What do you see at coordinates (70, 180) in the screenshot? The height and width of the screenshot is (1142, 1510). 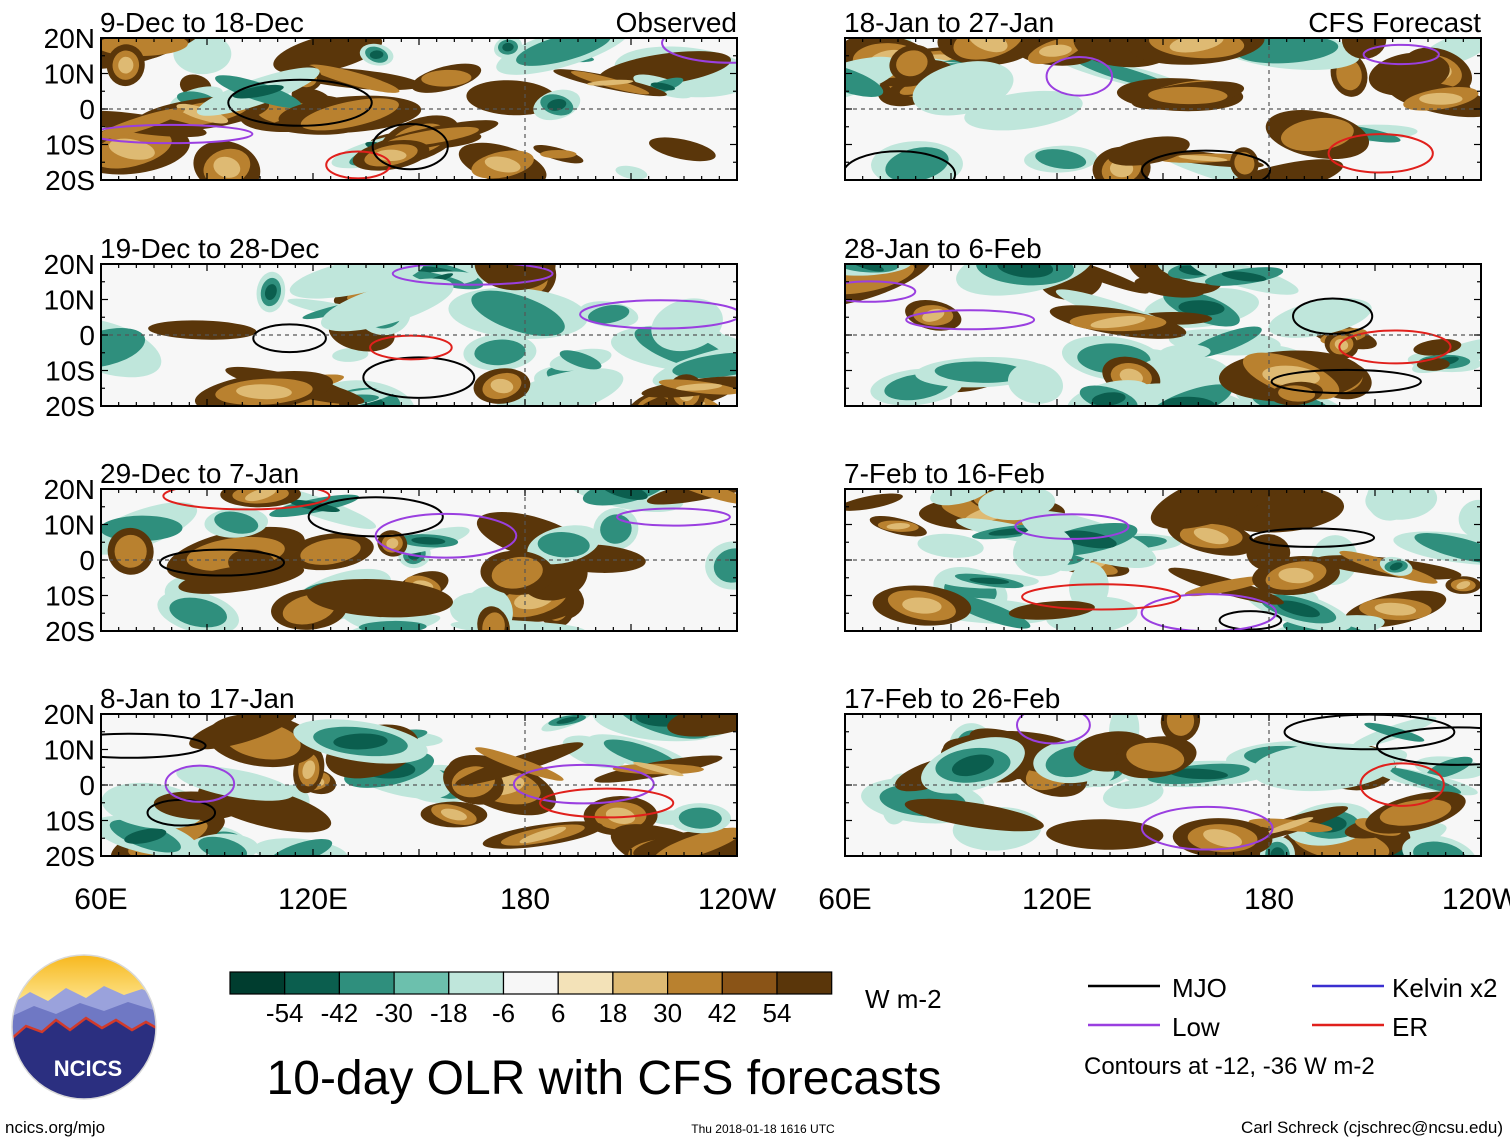 I see `y-tick-label: 20S` at bounding box center [70, 180].